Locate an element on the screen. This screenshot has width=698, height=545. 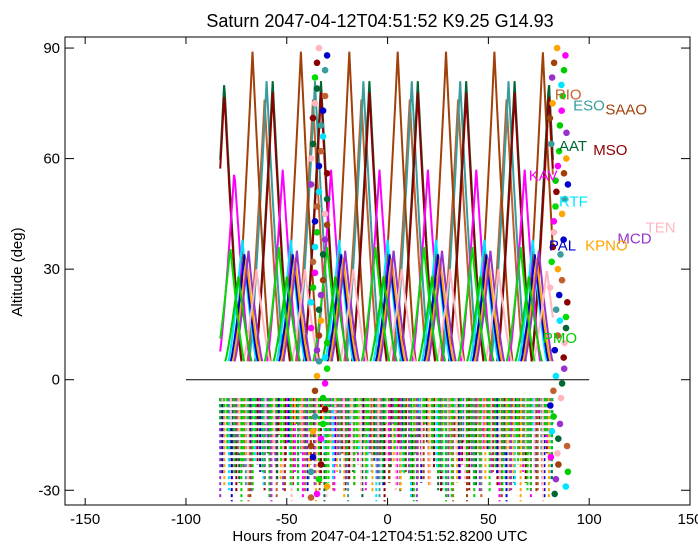
y-tick-label: 0 is located at coordinates (56, 380).